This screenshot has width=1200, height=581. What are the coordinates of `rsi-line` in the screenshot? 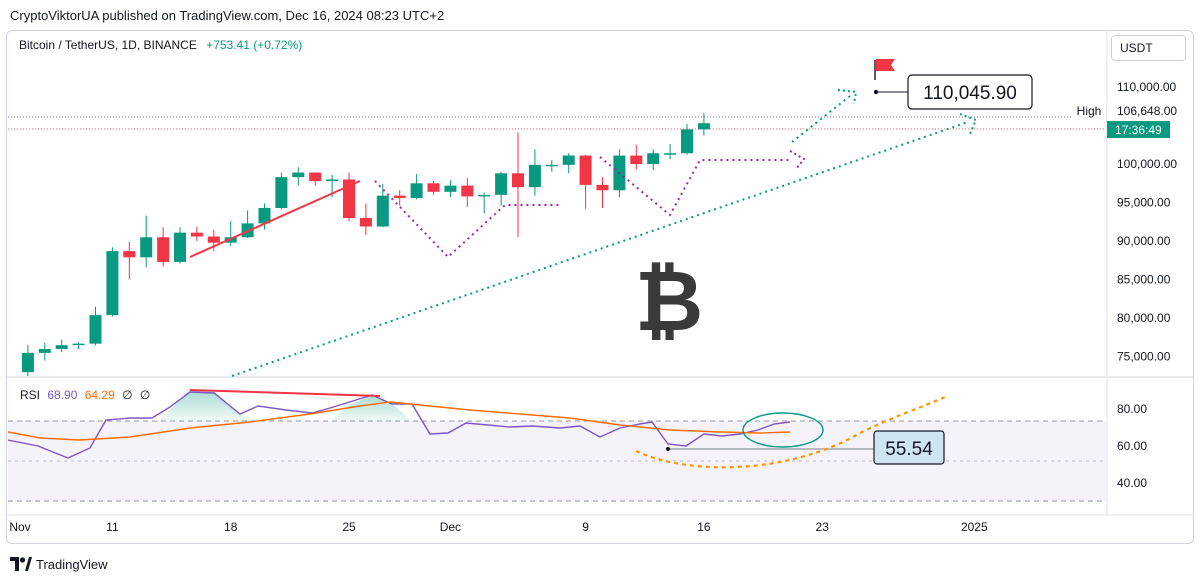 It's located at (399, 425).